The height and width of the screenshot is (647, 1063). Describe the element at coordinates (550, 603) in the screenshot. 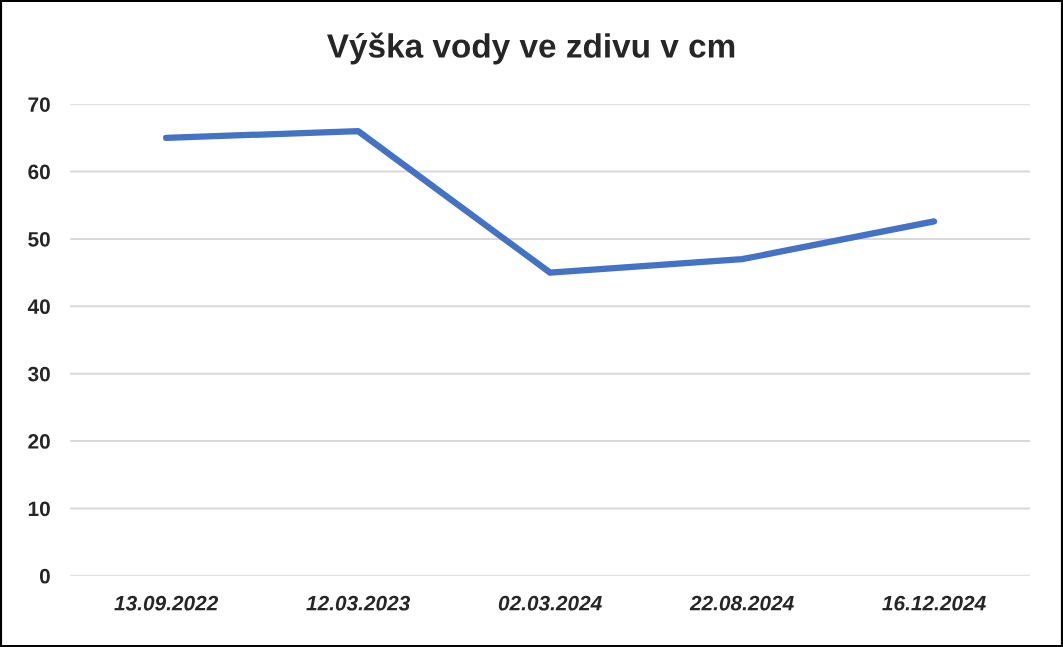

I see `x-tick-label: 02.03.2024` at that location.